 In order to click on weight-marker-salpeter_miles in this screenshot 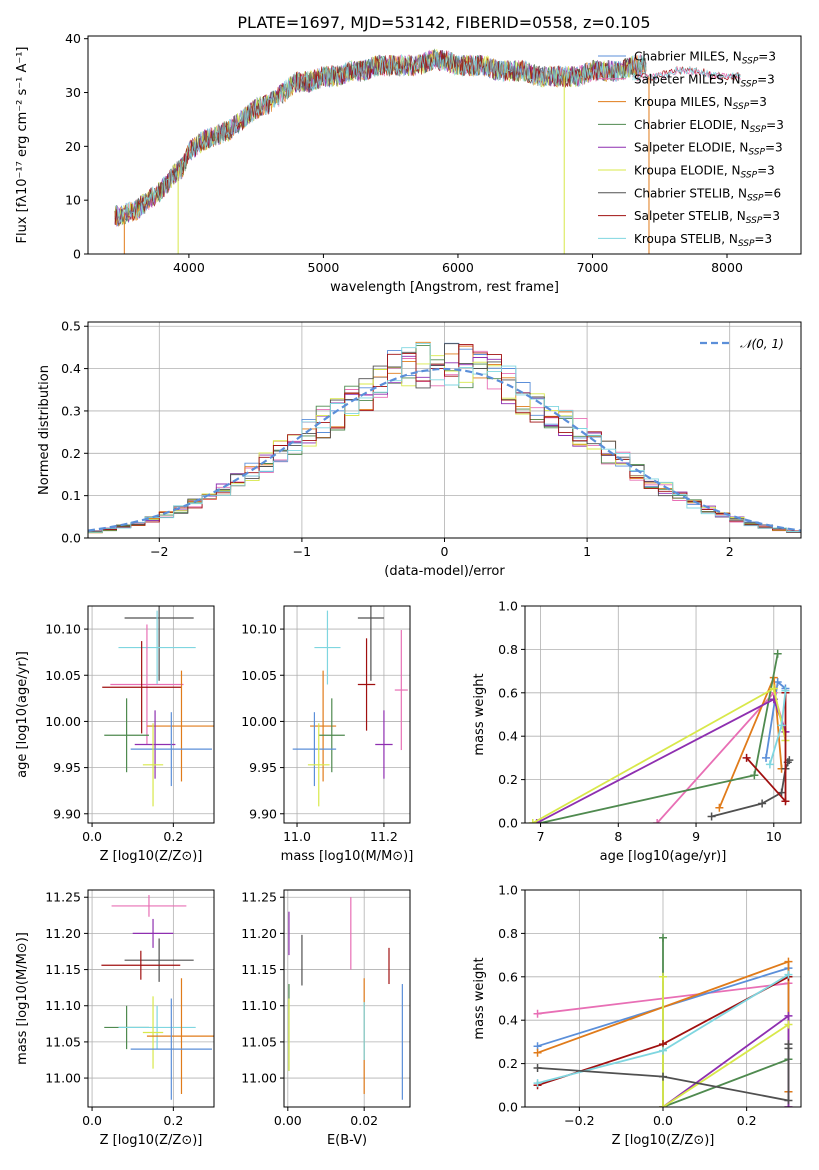, I will do `click(657, 821)`.